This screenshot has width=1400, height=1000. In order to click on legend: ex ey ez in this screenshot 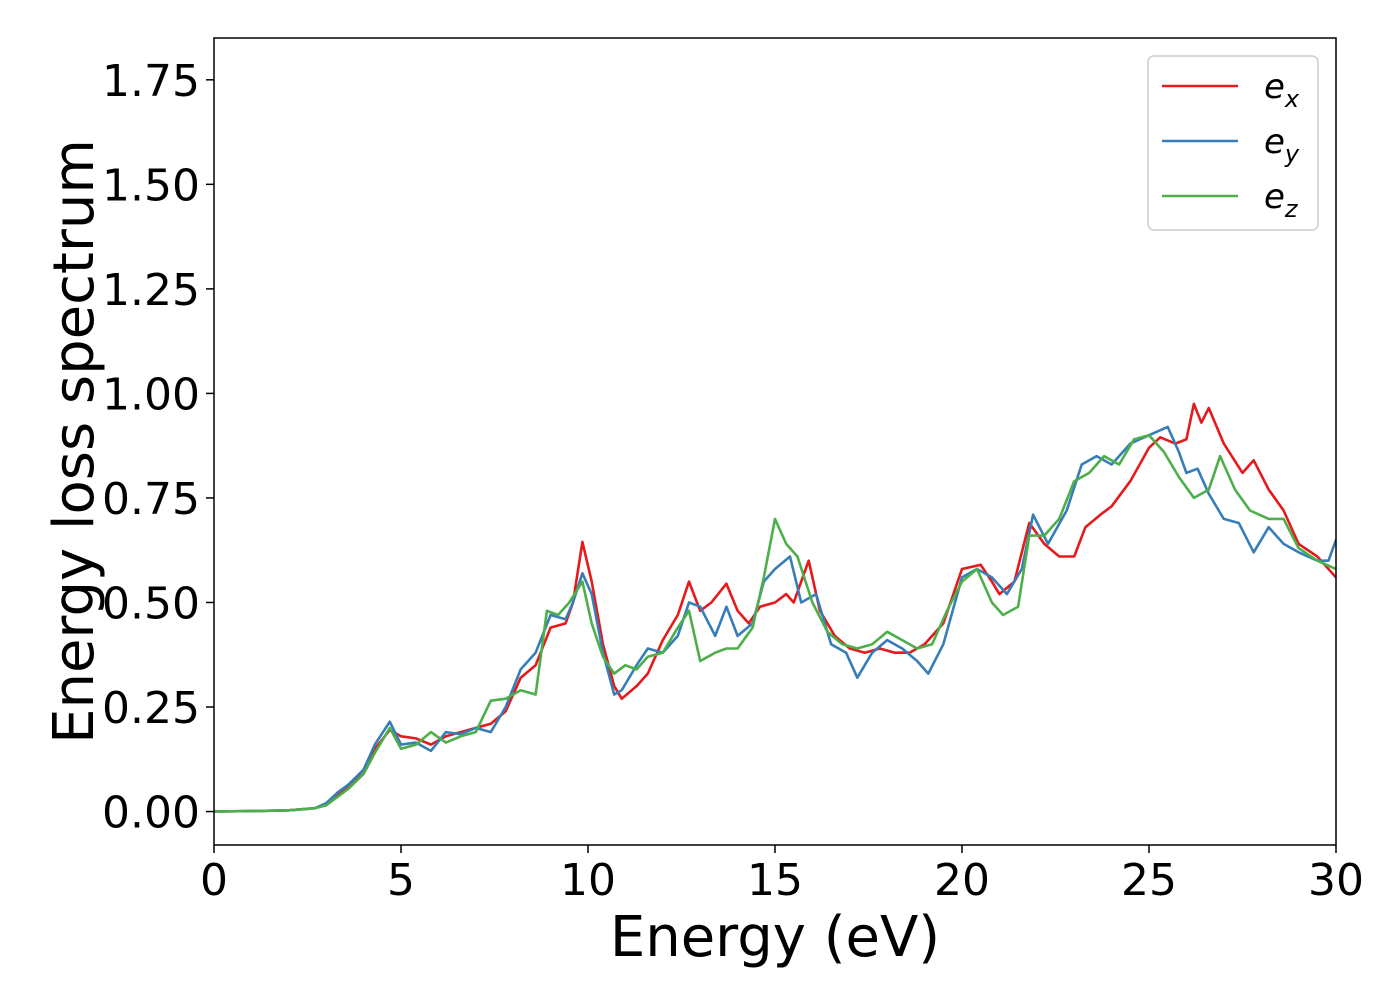, I will do `click(1233, 143)`.